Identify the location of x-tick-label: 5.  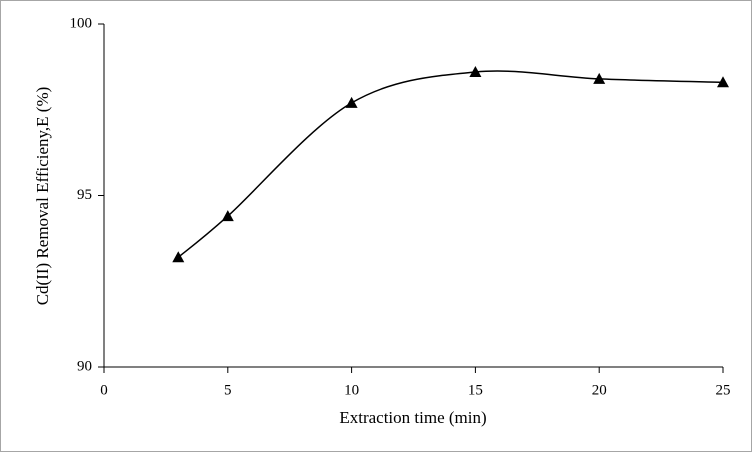
(228, 390).